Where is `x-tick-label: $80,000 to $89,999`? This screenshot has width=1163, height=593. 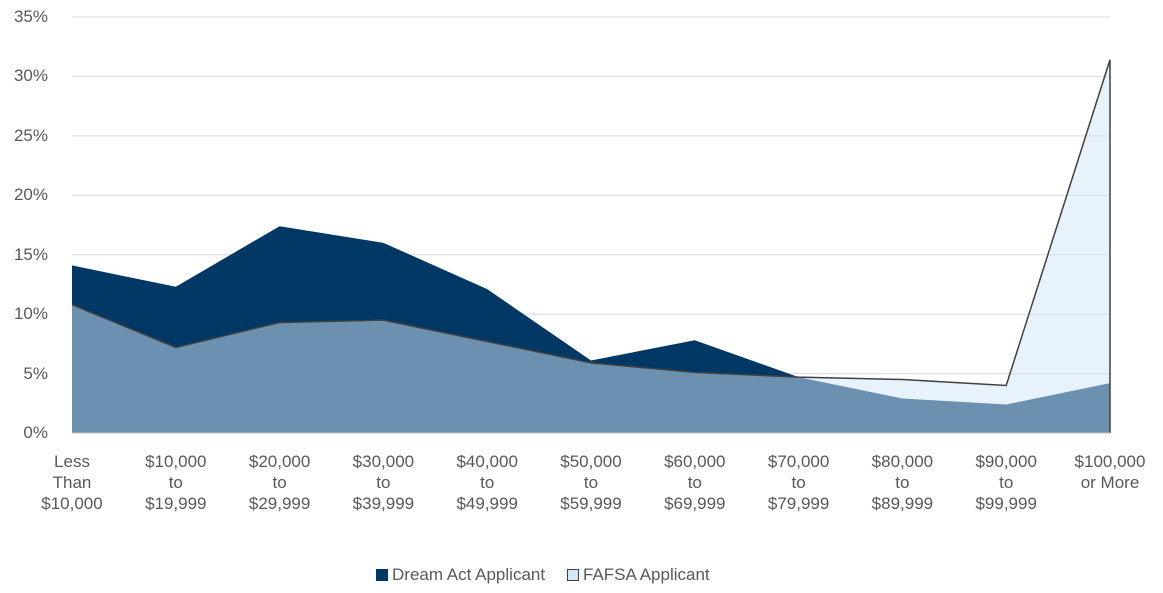 x-tick-label: $80,000 to $89,999 is located at coordinates (902, 482).